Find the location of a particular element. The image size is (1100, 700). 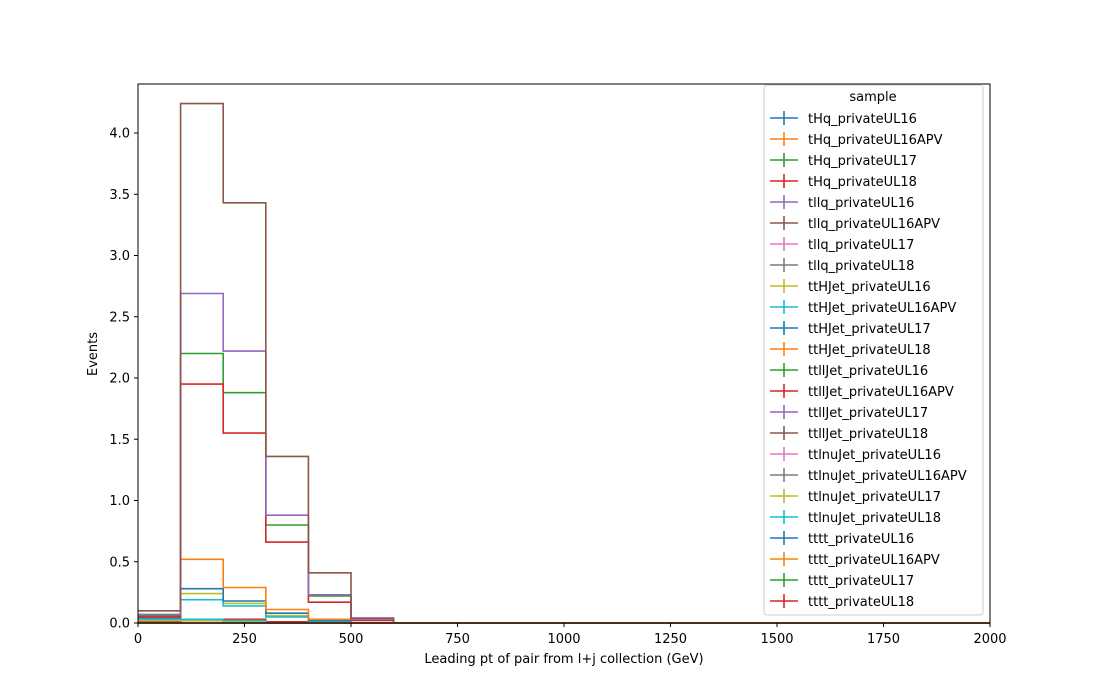

legend-item: ttHJet_privateUL17 is located at coordinates (850, 329).